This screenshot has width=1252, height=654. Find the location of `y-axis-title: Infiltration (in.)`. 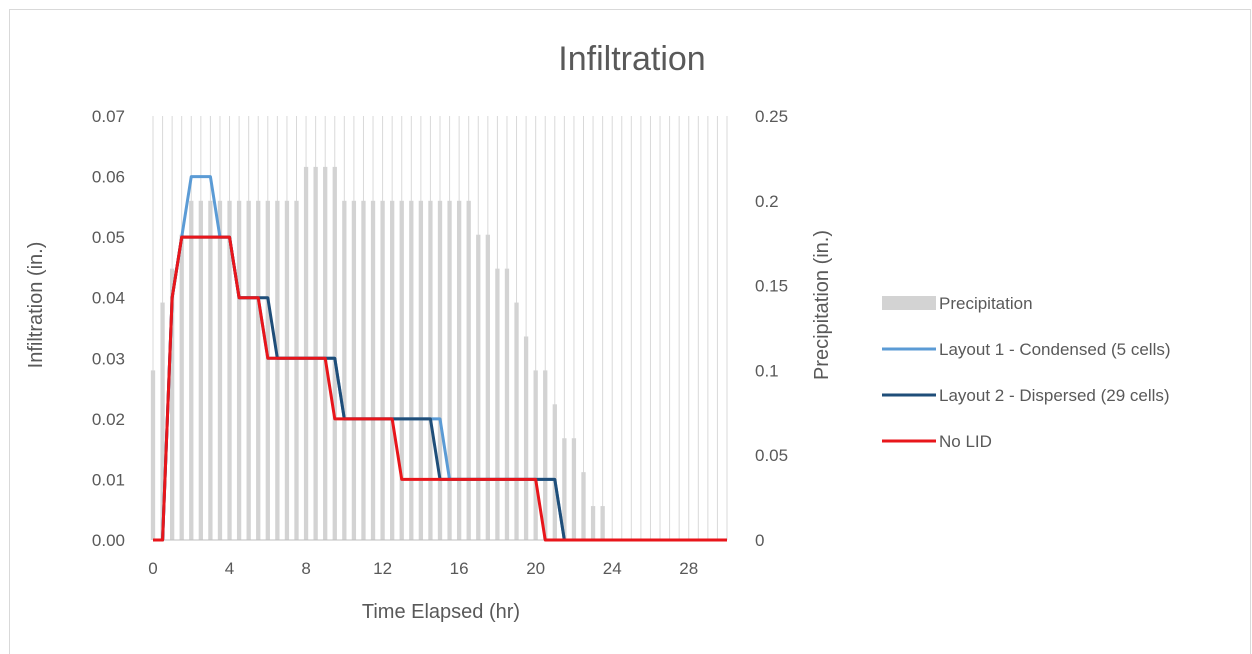

y-axis-title: Infiltration (in.) is located at coordinates (36, 305).